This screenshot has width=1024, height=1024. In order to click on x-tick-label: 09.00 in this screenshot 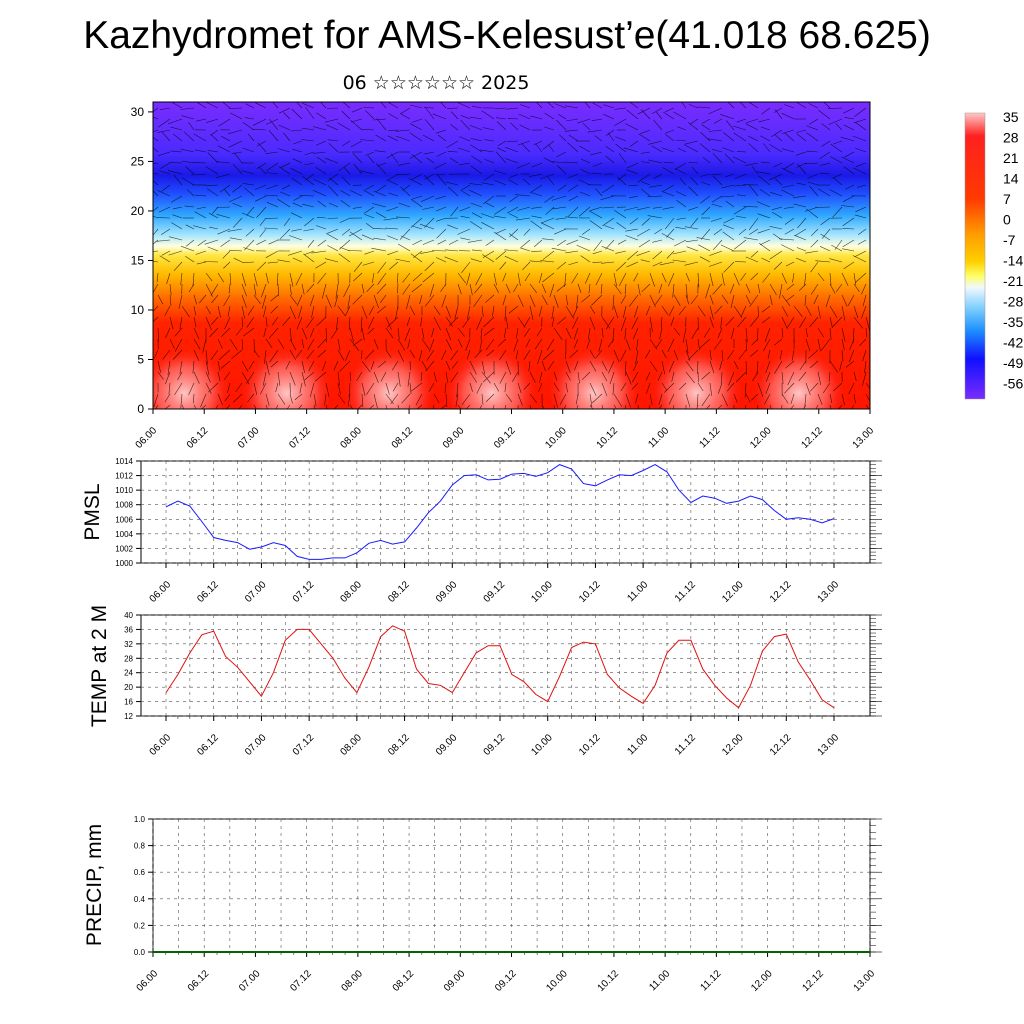, I will do `click(454, 438)`.